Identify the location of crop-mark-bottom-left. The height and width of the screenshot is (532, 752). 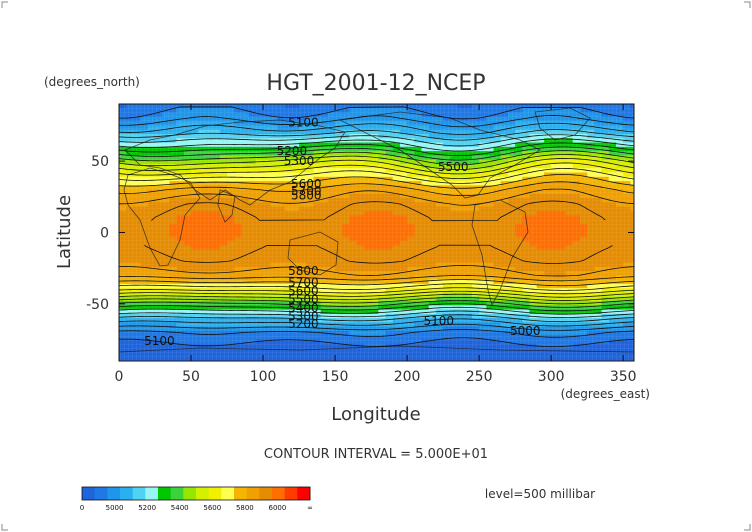
(4, 527).